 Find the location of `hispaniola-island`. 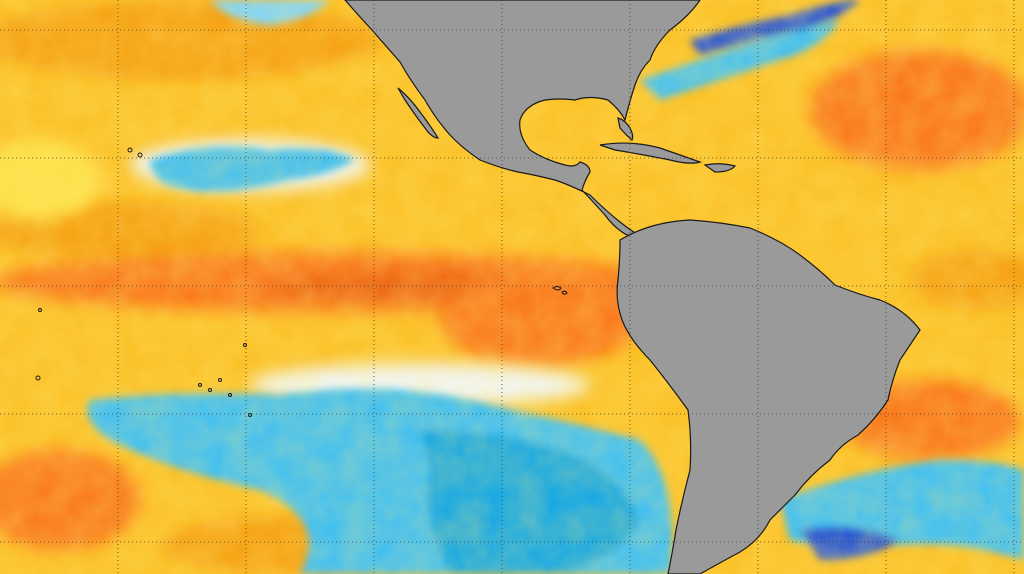

hispaniola-island is located at coordinates (720, 168).